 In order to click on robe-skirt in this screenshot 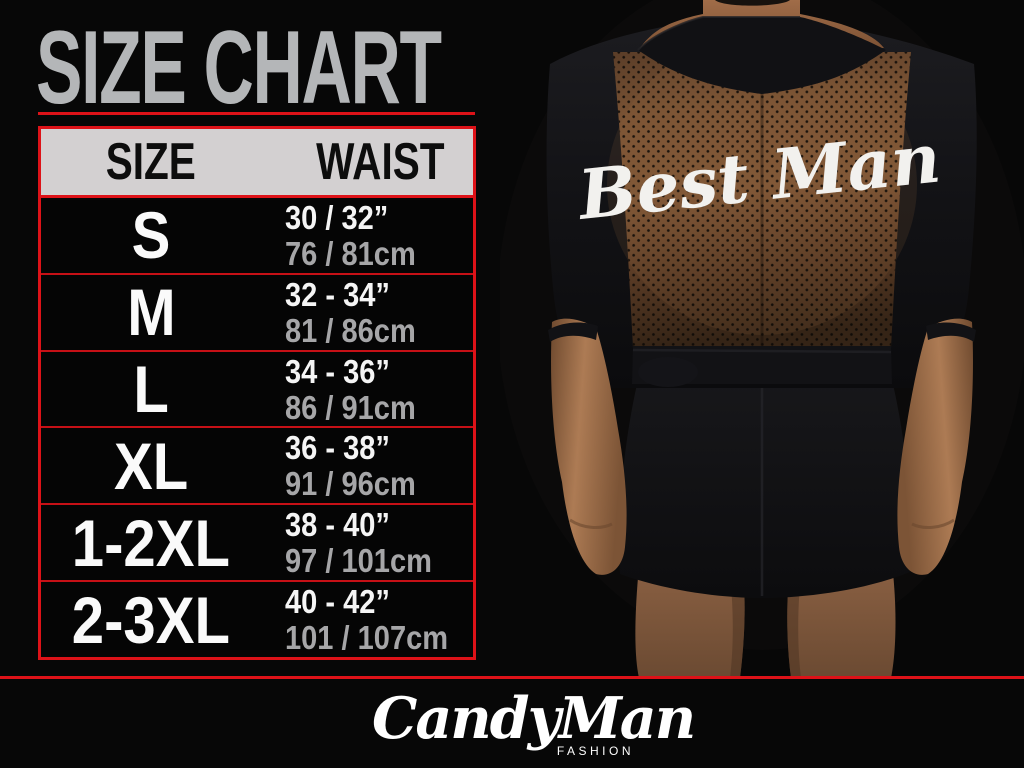, I will do `click(765, 489)`.